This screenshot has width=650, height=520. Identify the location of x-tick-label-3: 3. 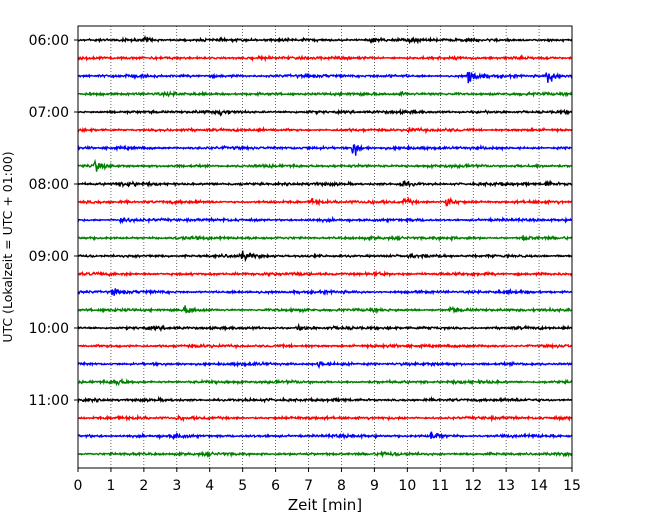
(176, 486).